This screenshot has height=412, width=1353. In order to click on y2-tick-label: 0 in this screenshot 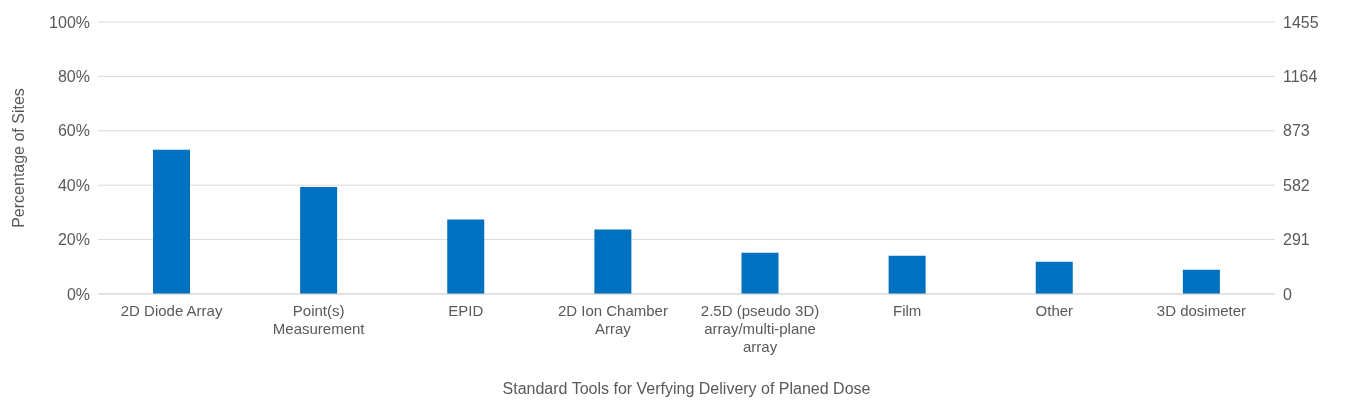, I will do `click(1287, 294)`.